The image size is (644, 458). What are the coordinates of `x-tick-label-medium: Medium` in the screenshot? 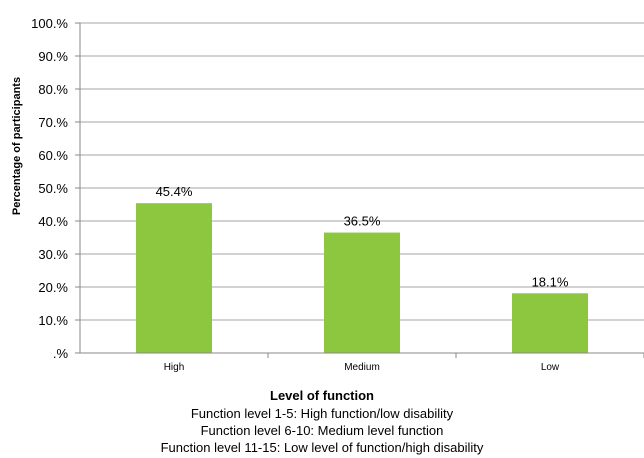 It's located at (362, 367).